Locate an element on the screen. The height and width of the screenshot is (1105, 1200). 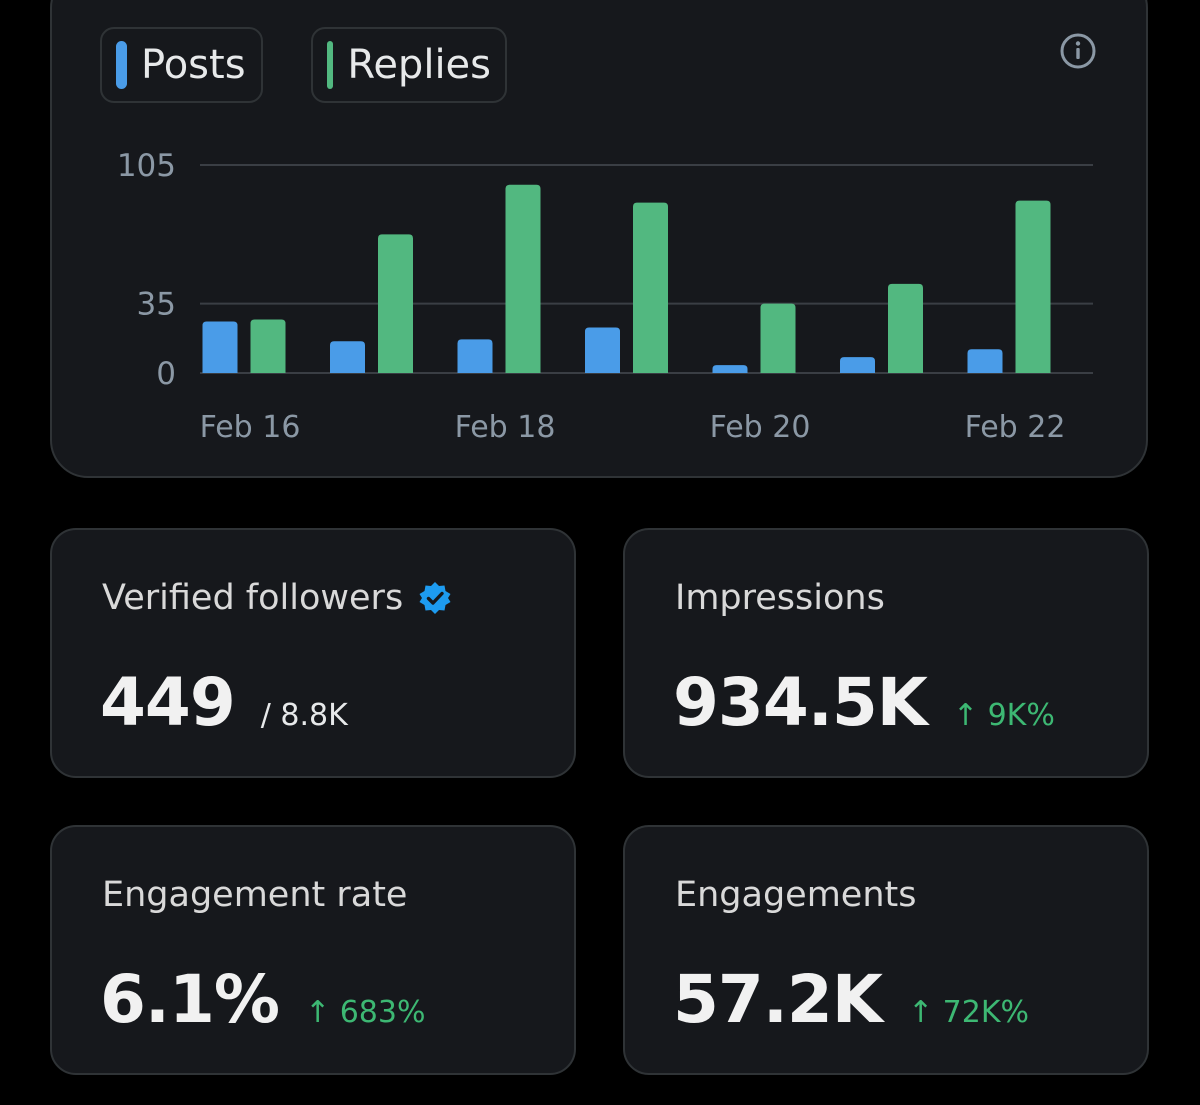
y-tick-label: 35 is located at coordinates (156, 305).